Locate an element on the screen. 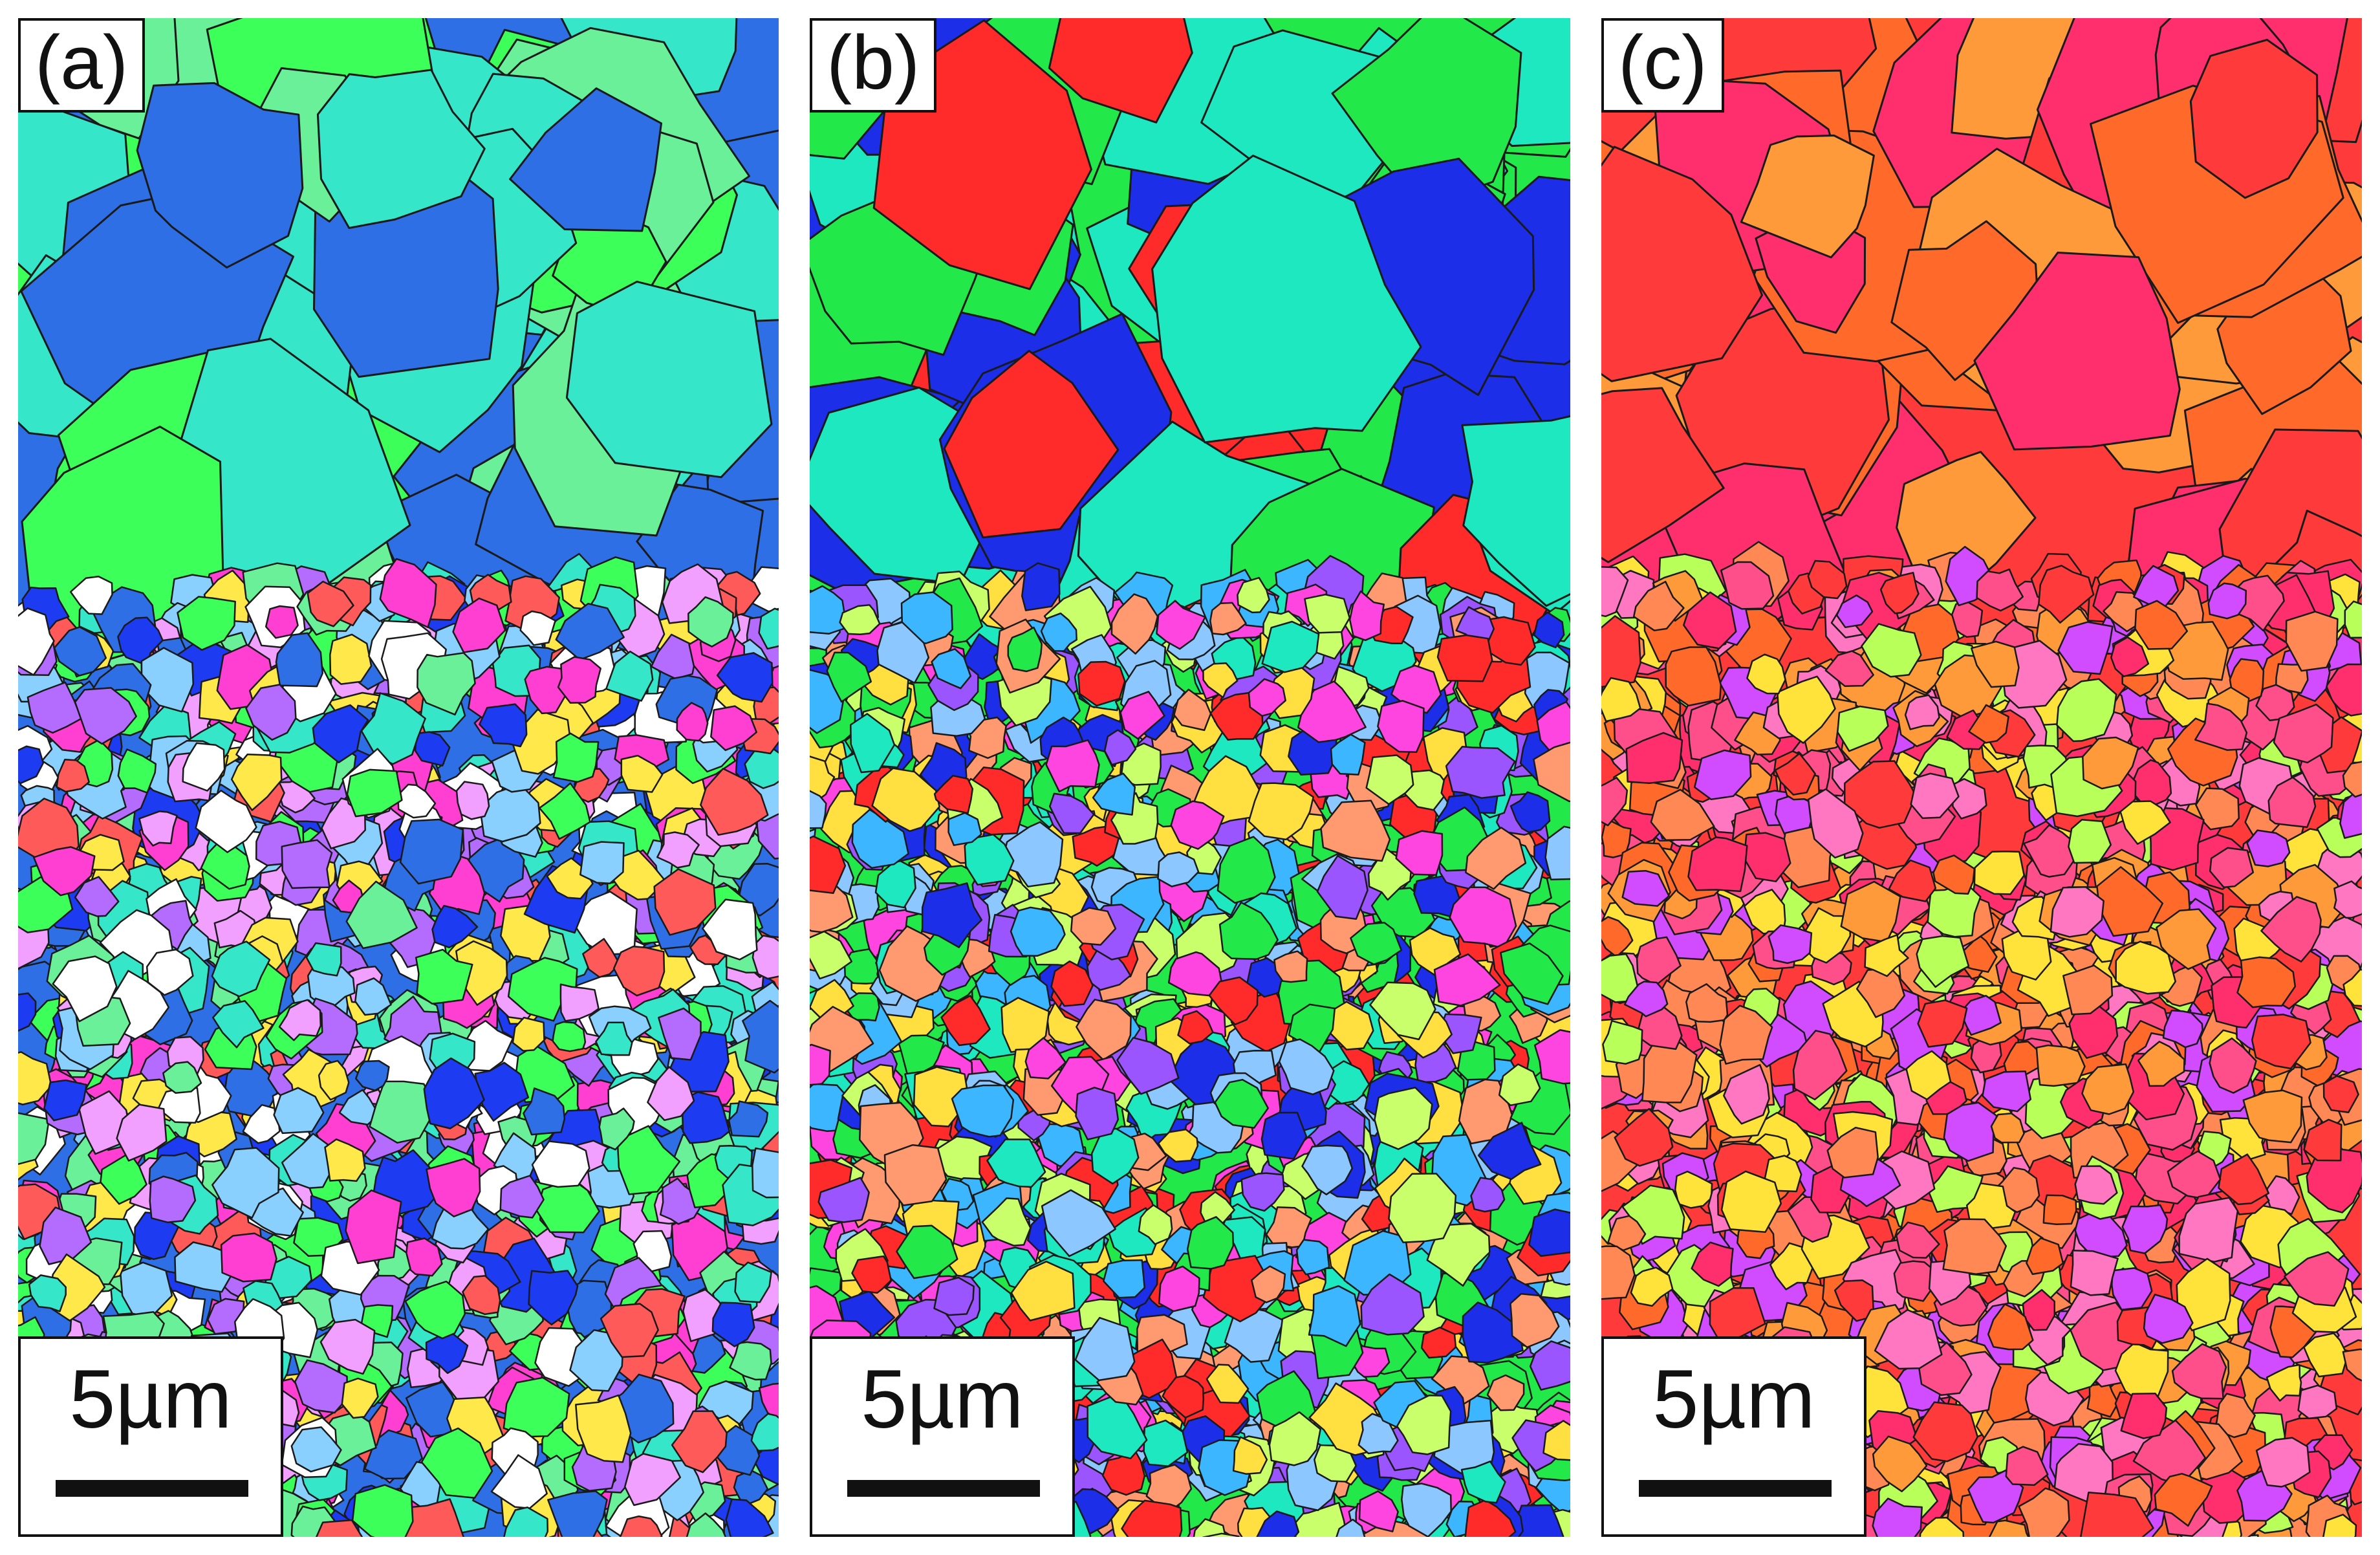  scale-bar-a: 5µm is located at coordinates (150, 1436).